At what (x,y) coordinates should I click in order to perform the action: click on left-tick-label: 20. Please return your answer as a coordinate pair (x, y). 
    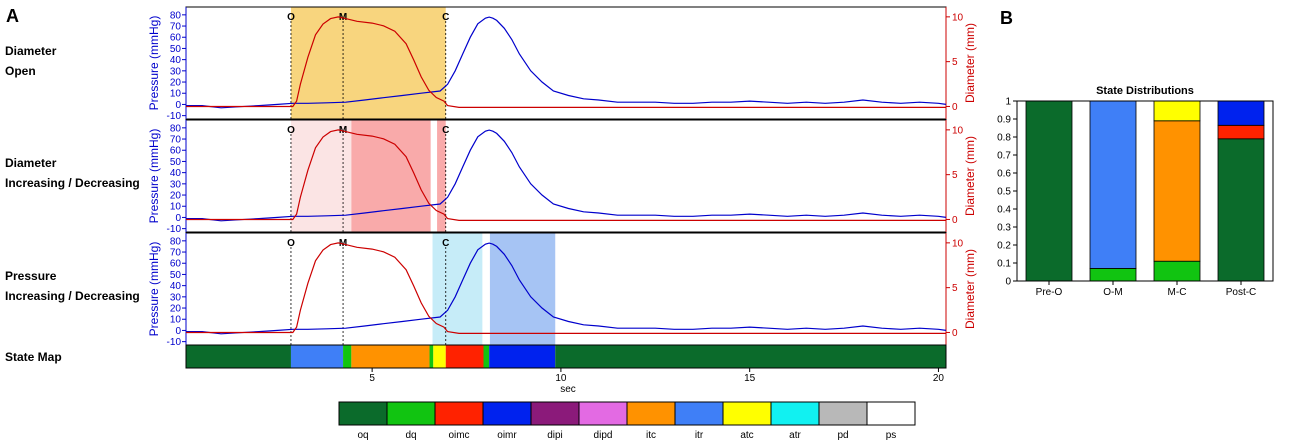
    Looking at the image, I should click on (176, 83).